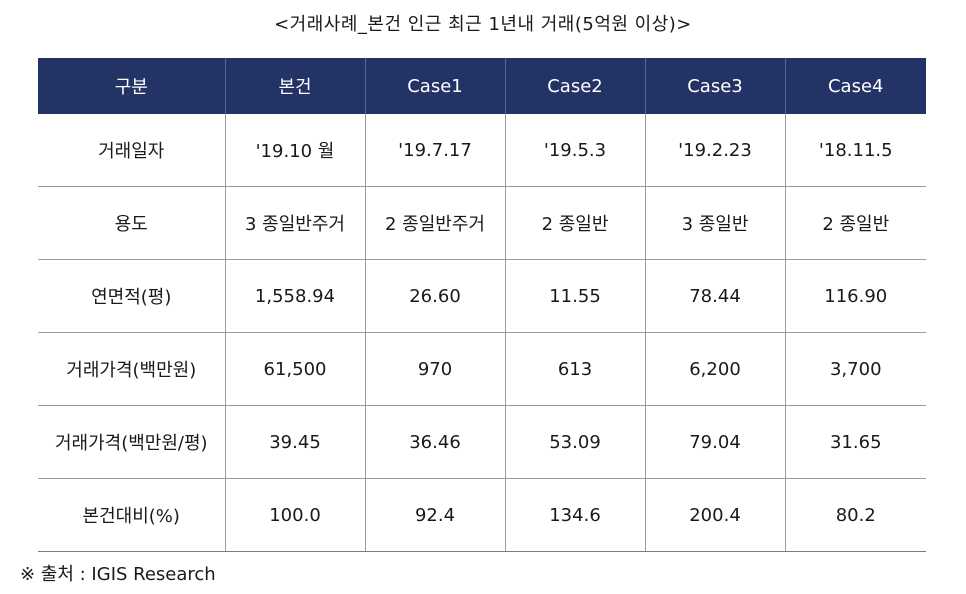  What do you see at coordinates (295, 515) in the screenshot?
I see `table-cell: 100.0` at bounding box center [295, 515].